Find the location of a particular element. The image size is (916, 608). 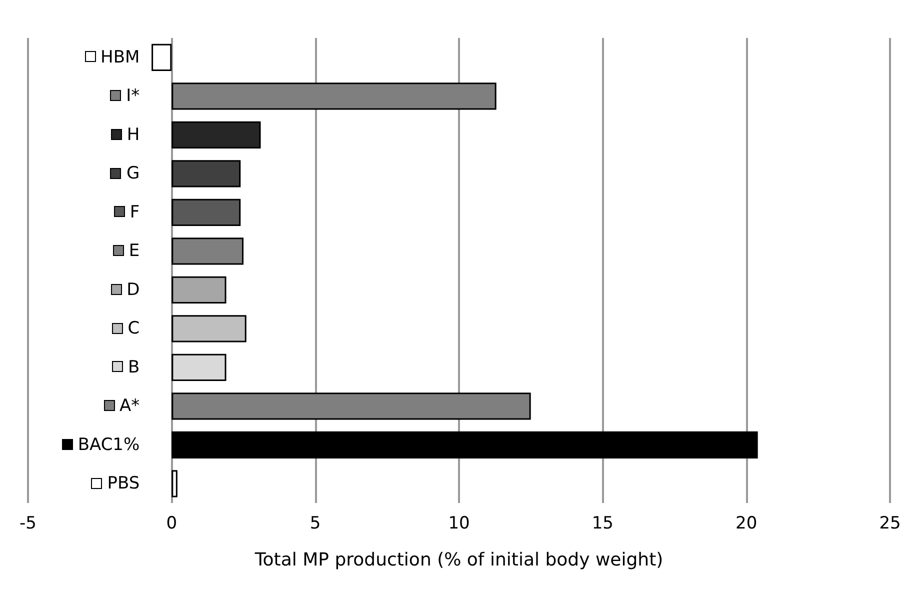

x-tick-label: 25 is located at coordinates (890, 524).